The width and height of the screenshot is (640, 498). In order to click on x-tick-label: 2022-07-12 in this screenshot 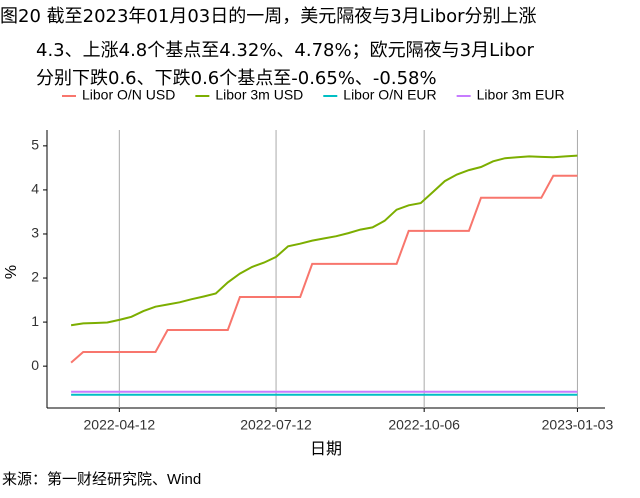, I will do `click(276, 425)`.